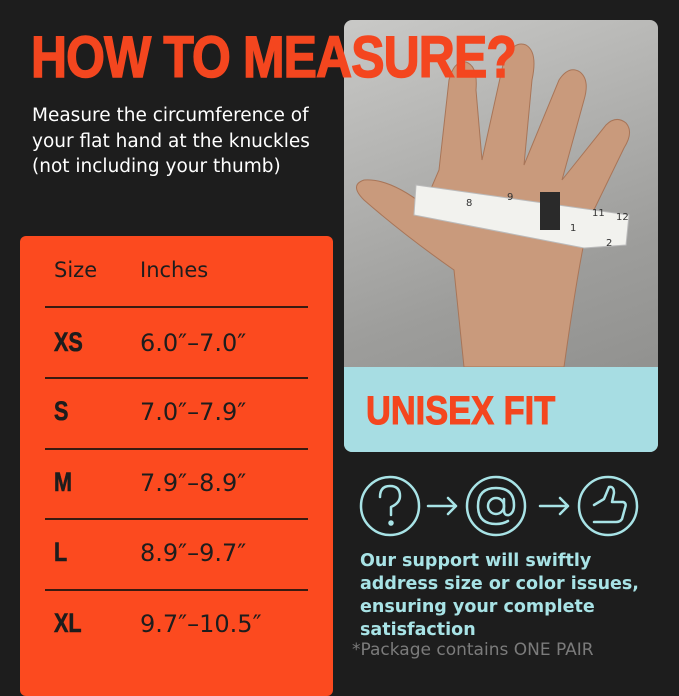  What do you see at coordinates (496, 506) in the screenshot?
I see `at-sign-icon` at bounding box center [496, 506].